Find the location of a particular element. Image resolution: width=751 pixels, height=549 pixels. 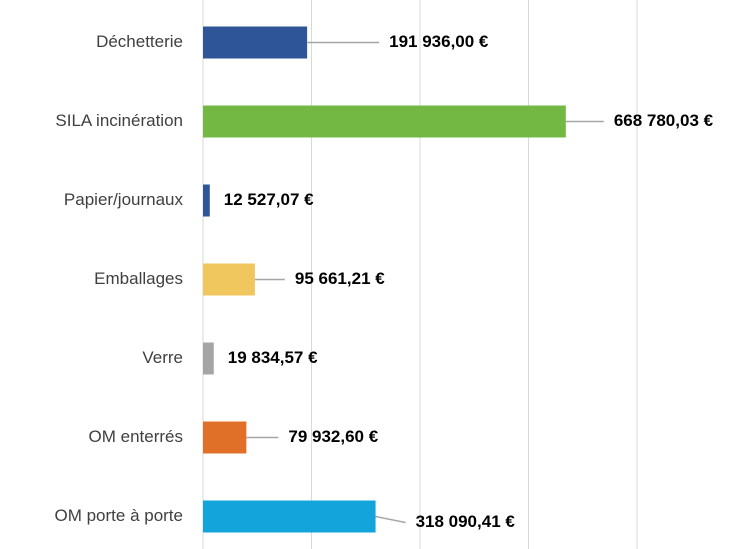

category-label: Verre is located at coordinates (162, 357).